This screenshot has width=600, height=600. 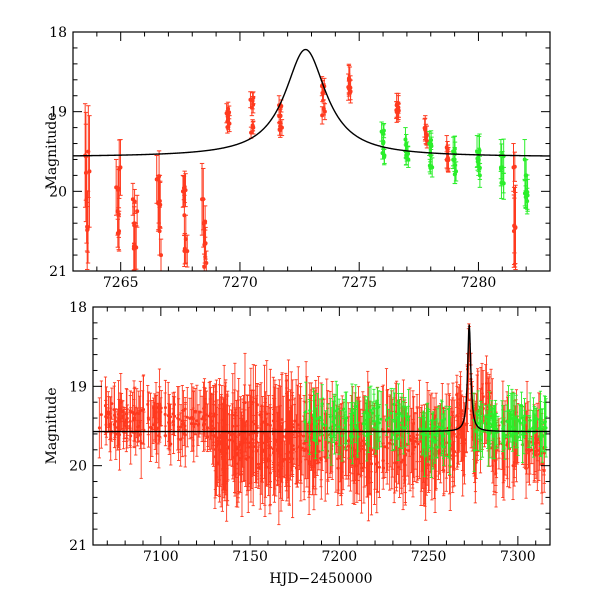 I want to click on y-tick-label: 18, so click(x=58, y=33).